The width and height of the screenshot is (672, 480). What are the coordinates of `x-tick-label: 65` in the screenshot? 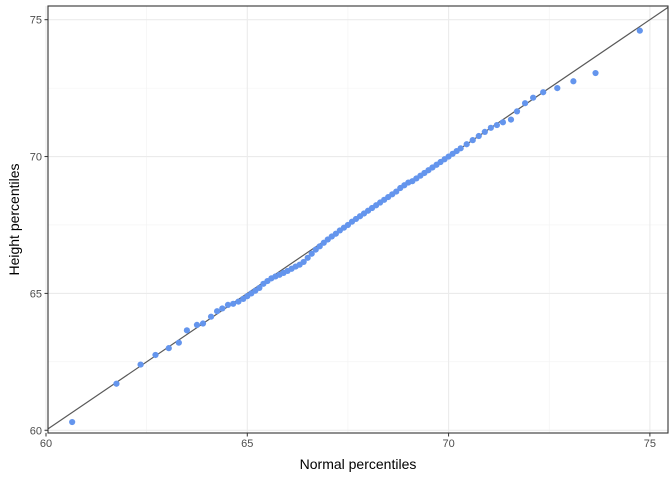 It's located at (247, 444).